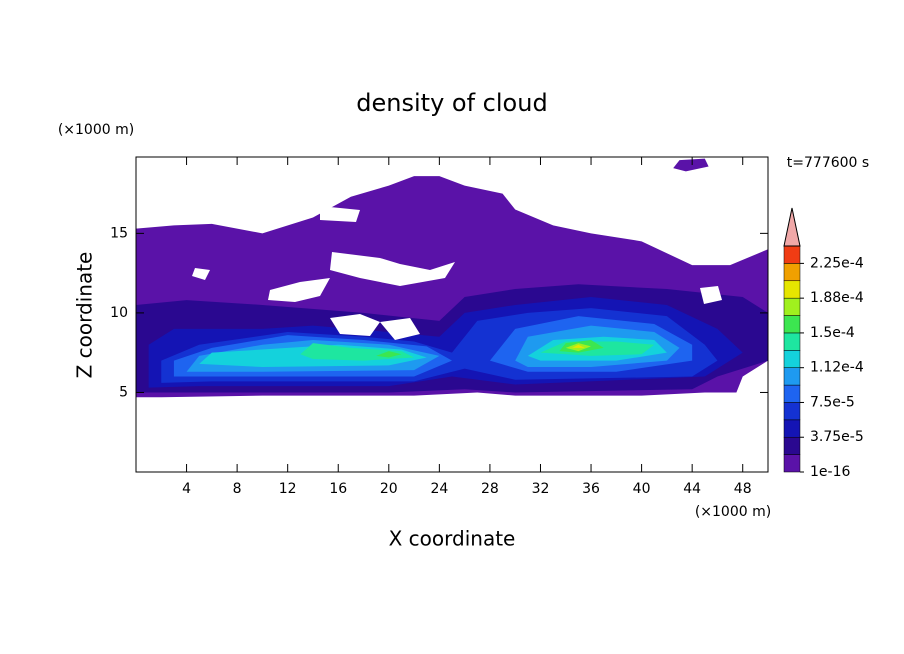 Image resolution: width=904 pixels, height=654 pixels. What do you see at coordinates (837, 437) in the screenshot?
I see `colorbar-tick-label: 3.75e-5` at bounding box center [837, 437].